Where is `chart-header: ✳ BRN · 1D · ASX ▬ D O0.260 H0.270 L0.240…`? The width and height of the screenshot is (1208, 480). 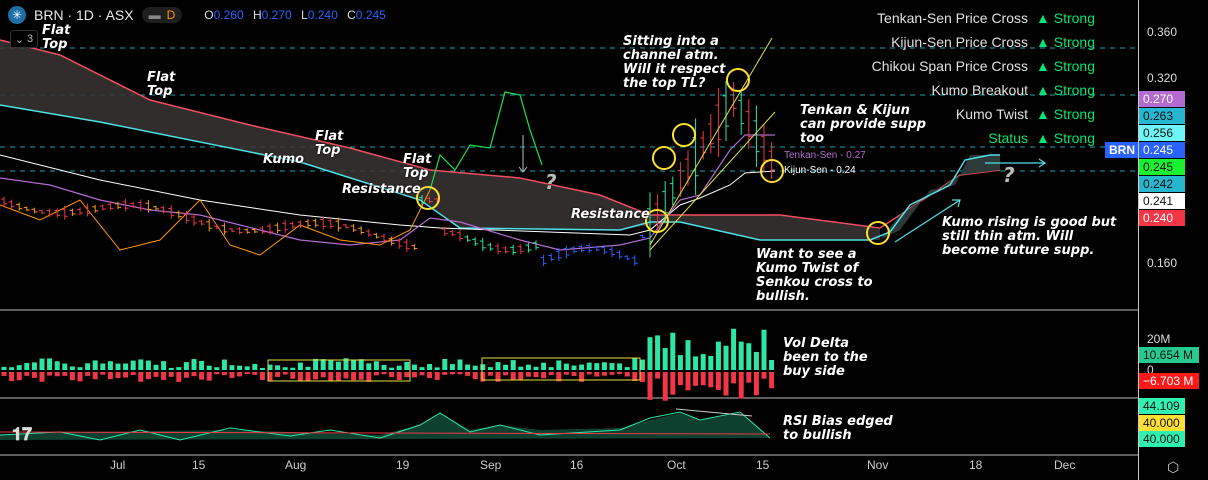 chart-header: ✳ BRN · 1D · ASX ▬ D O0.260 H0.270 L0.240… is located at coordinates (200, 15).